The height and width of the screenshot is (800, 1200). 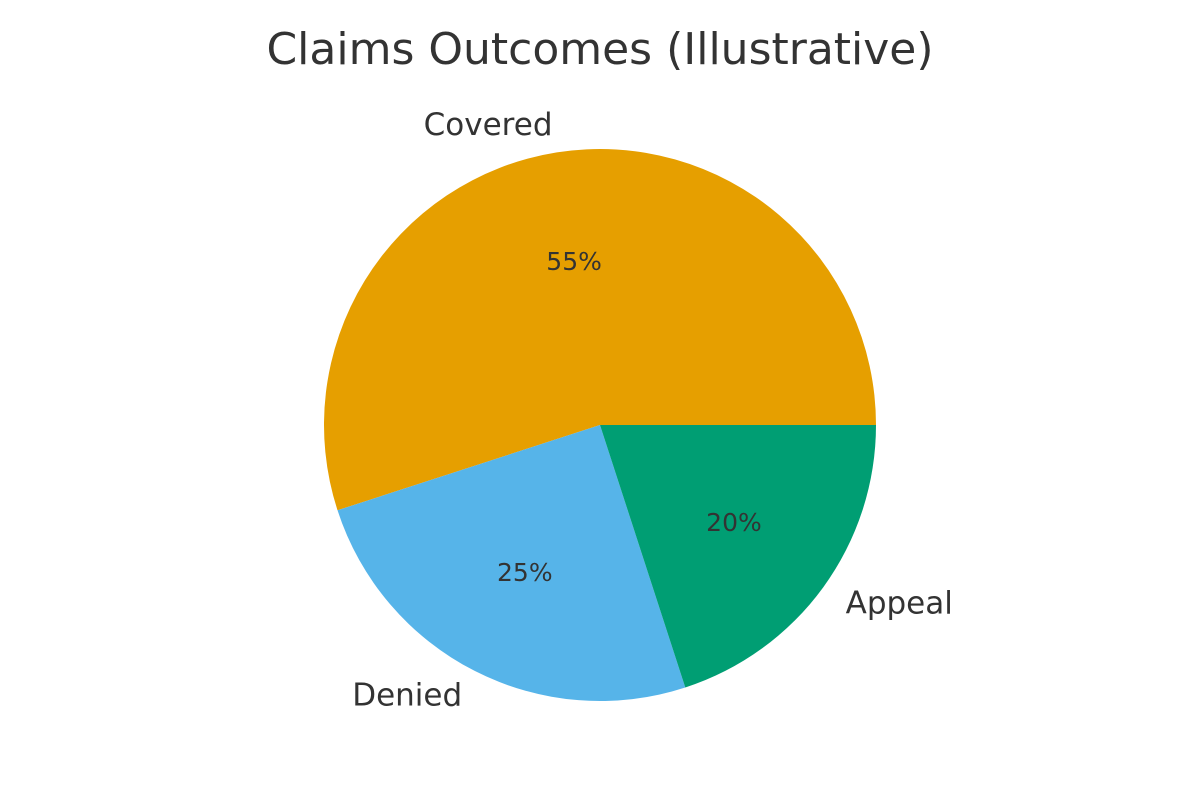 I want to click on slice-label-covered: Covered, so click(x=488, y=125).